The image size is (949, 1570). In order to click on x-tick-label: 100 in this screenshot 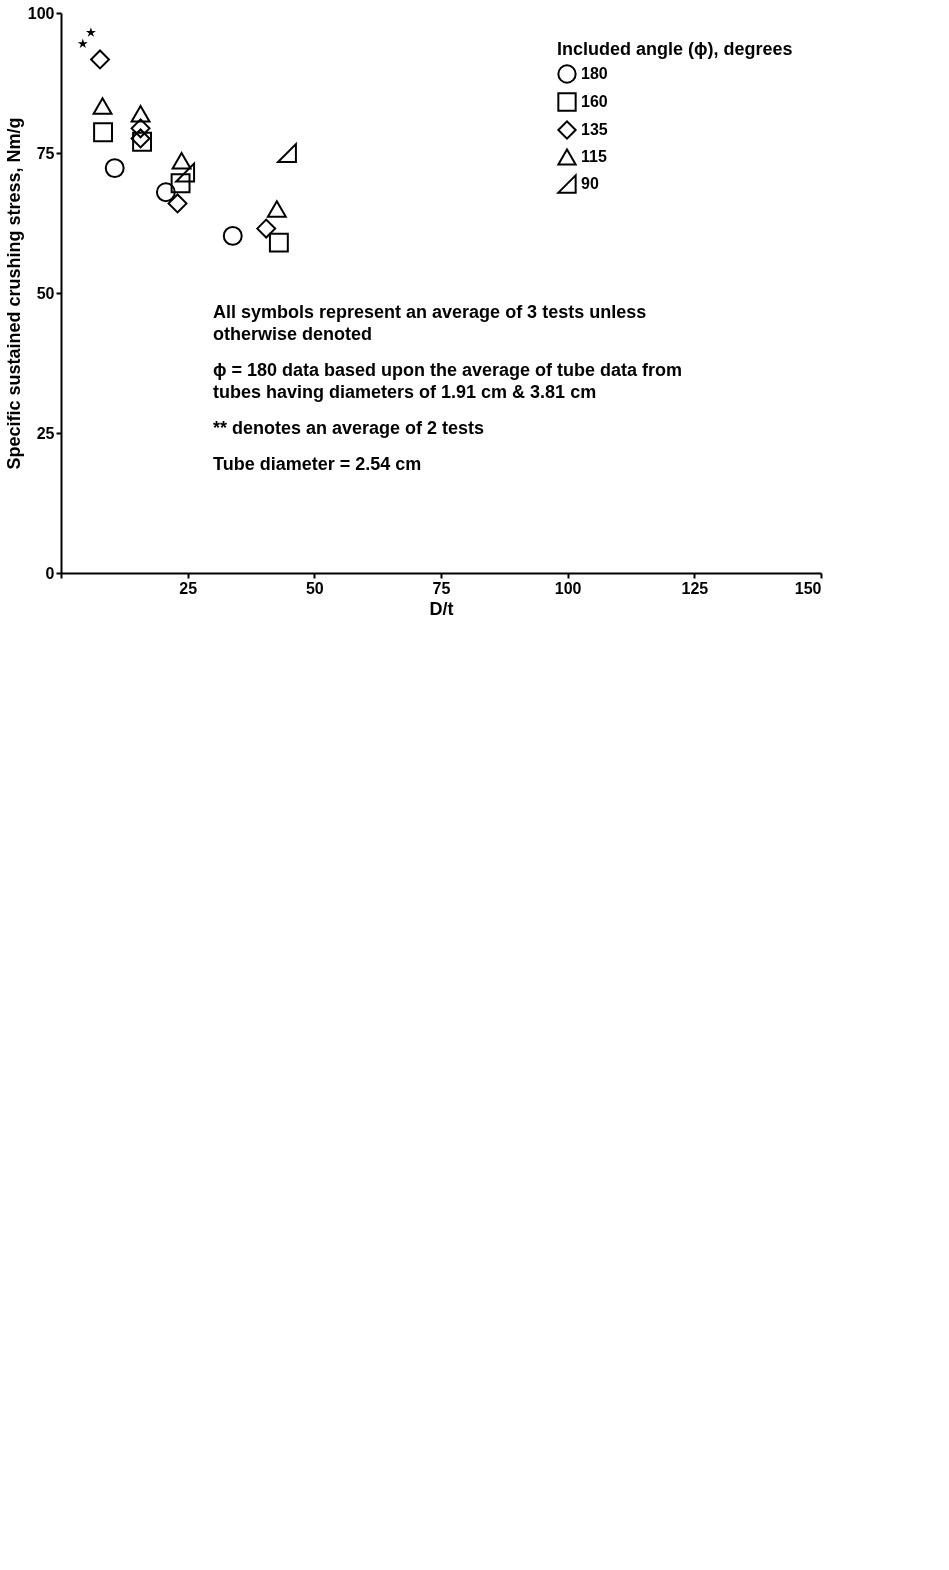, I will do `click(568, 588)`.